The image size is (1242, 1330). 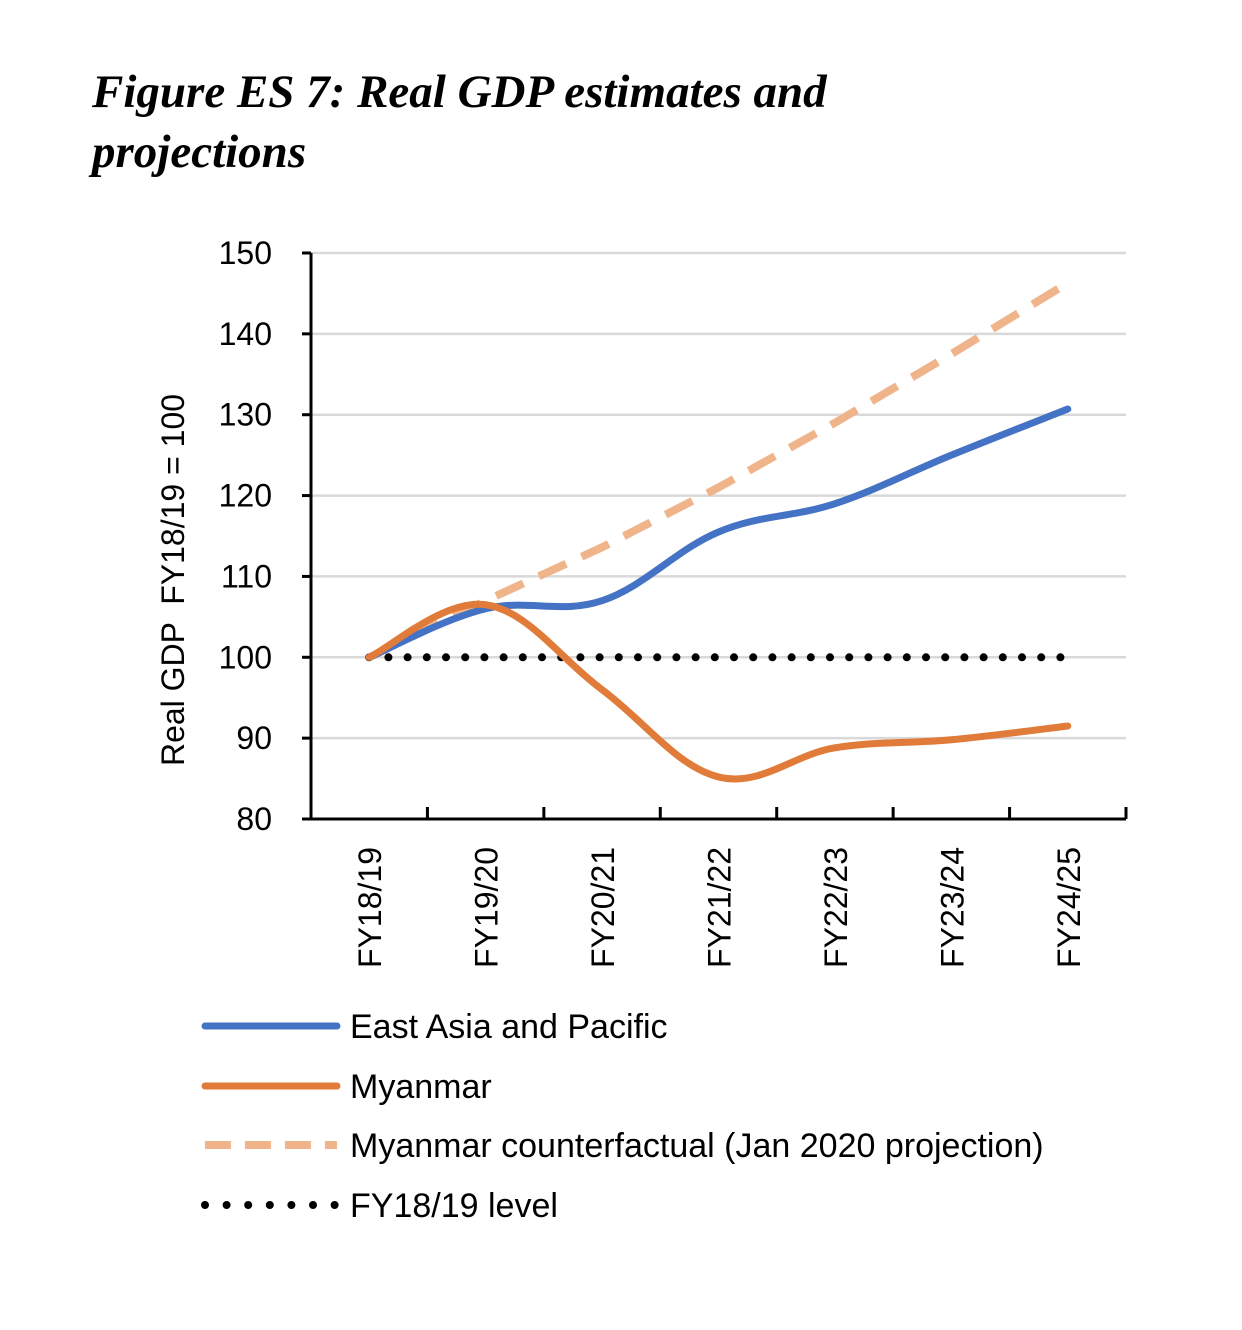 What do you see at coordinates (246, 576) in the screenshot?
I see `y-tick-label: 110` at bounding box center [246, 576].